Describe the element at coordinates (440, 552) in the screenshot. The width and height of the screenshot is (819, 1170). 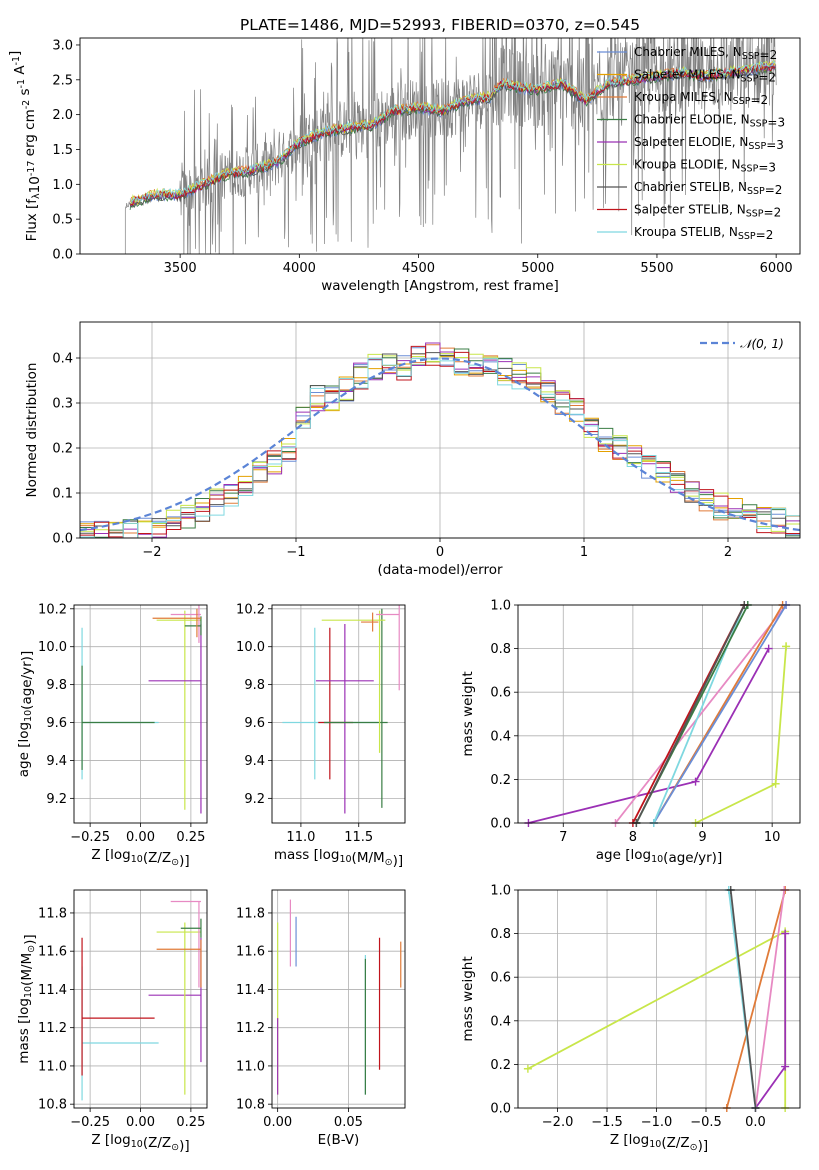
I see `x-tick-label: 0` at that location.